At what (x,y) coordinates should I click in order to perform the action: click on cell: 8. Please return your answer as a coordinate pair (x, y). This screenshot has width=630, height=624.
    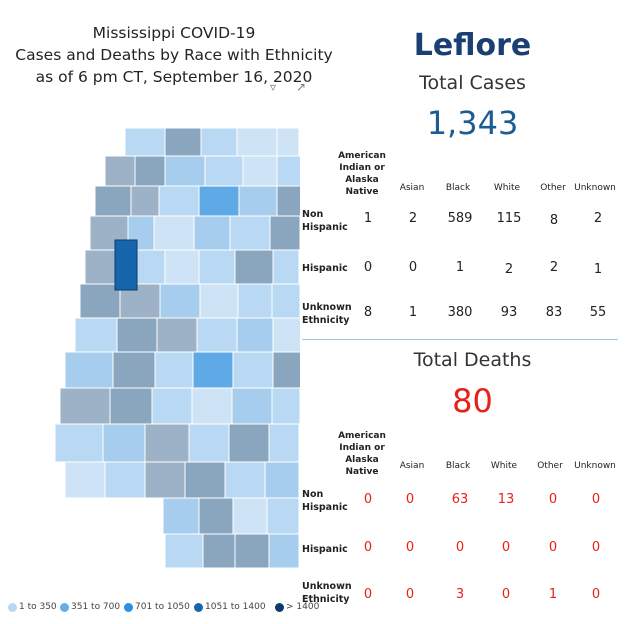
    Looking at the image, I should click on (554, 220).